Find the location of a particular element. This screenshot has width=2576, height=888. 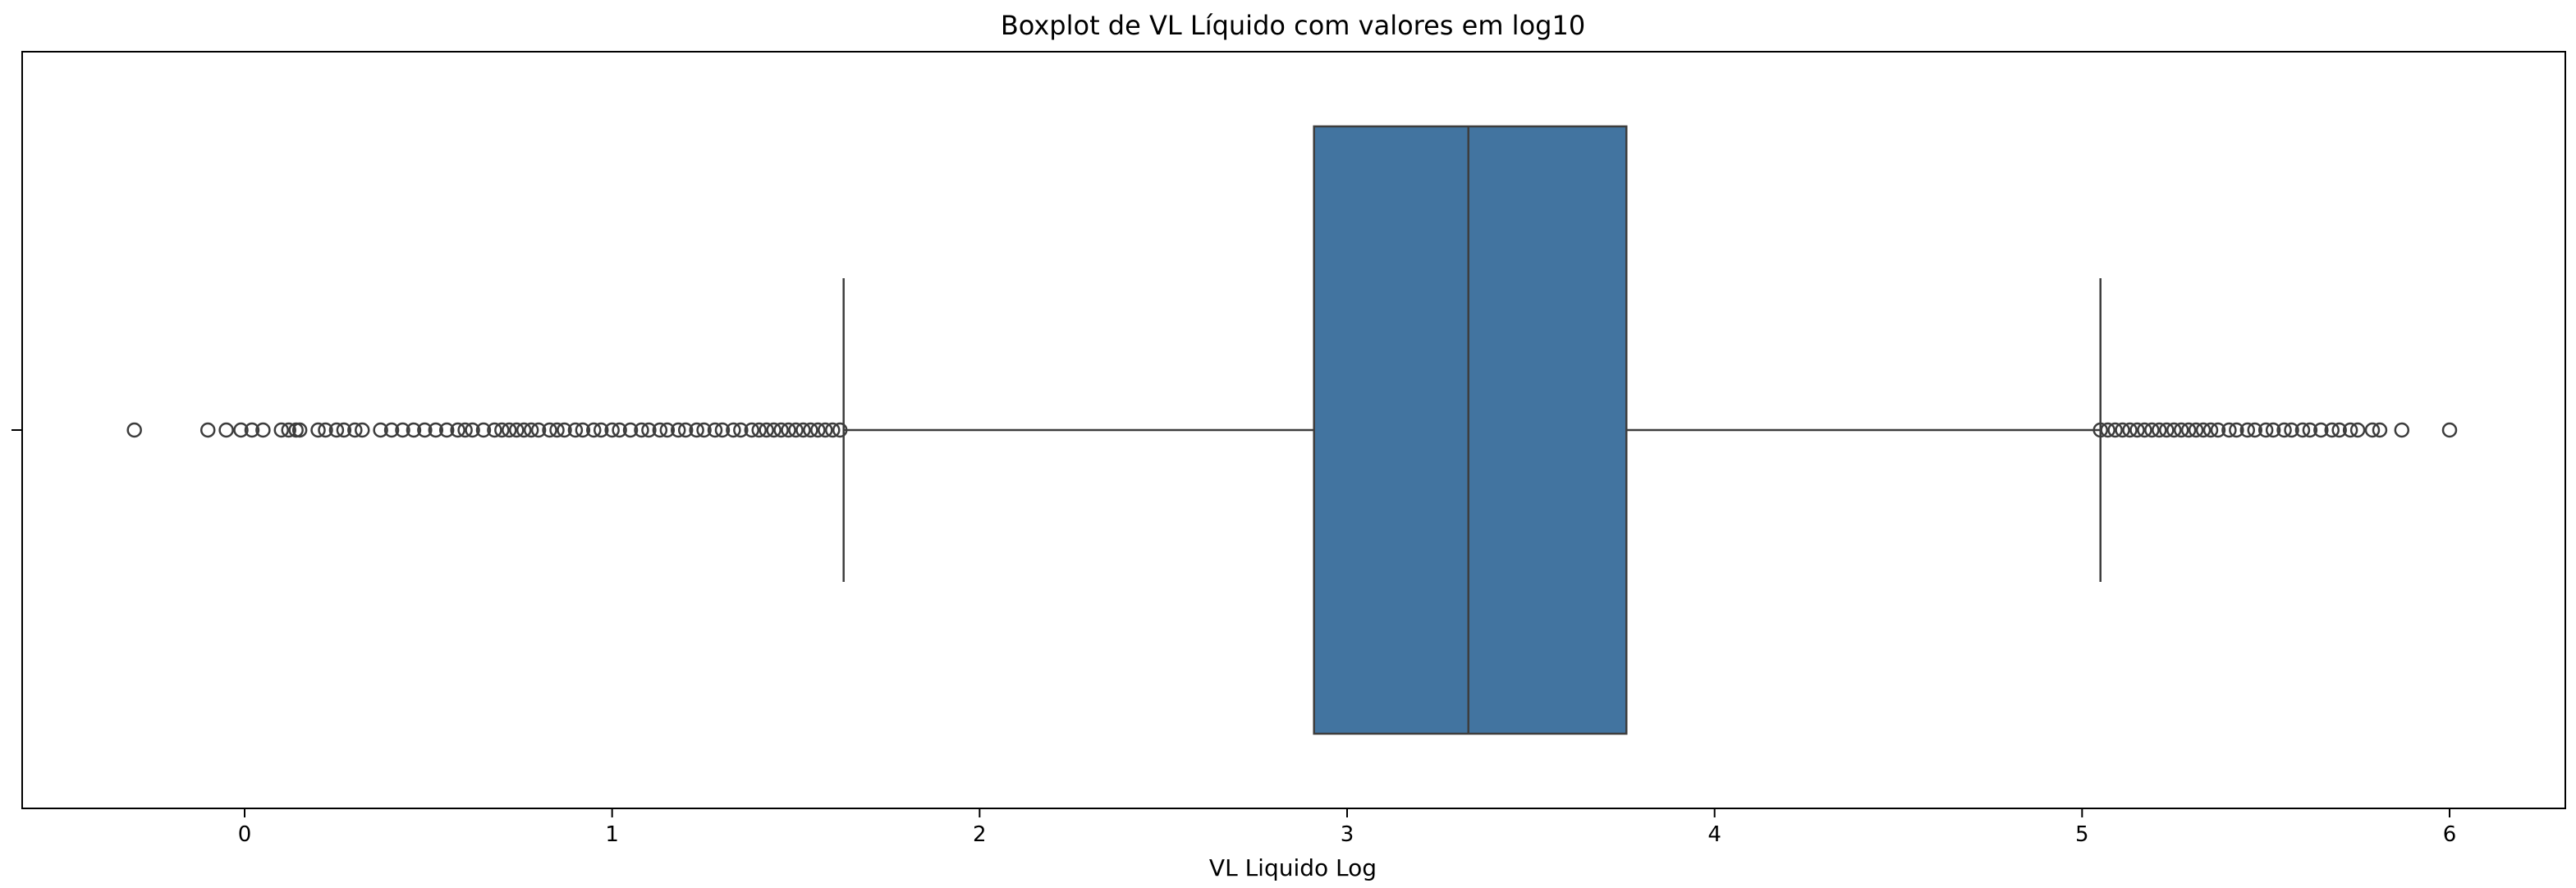

x-axis-ticks: 0 1 2 3 4 5 6 is located at coordinates (1347, 827).